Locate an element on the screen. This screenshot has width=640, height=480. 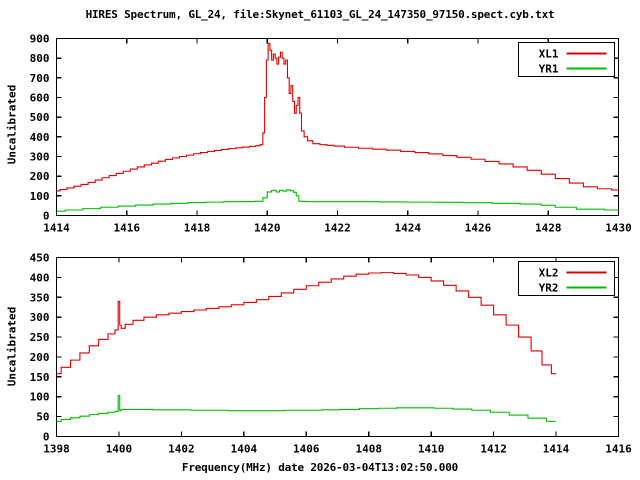
x-tick-label-bottom-9: 1416 is located at coordinates (618, 449).